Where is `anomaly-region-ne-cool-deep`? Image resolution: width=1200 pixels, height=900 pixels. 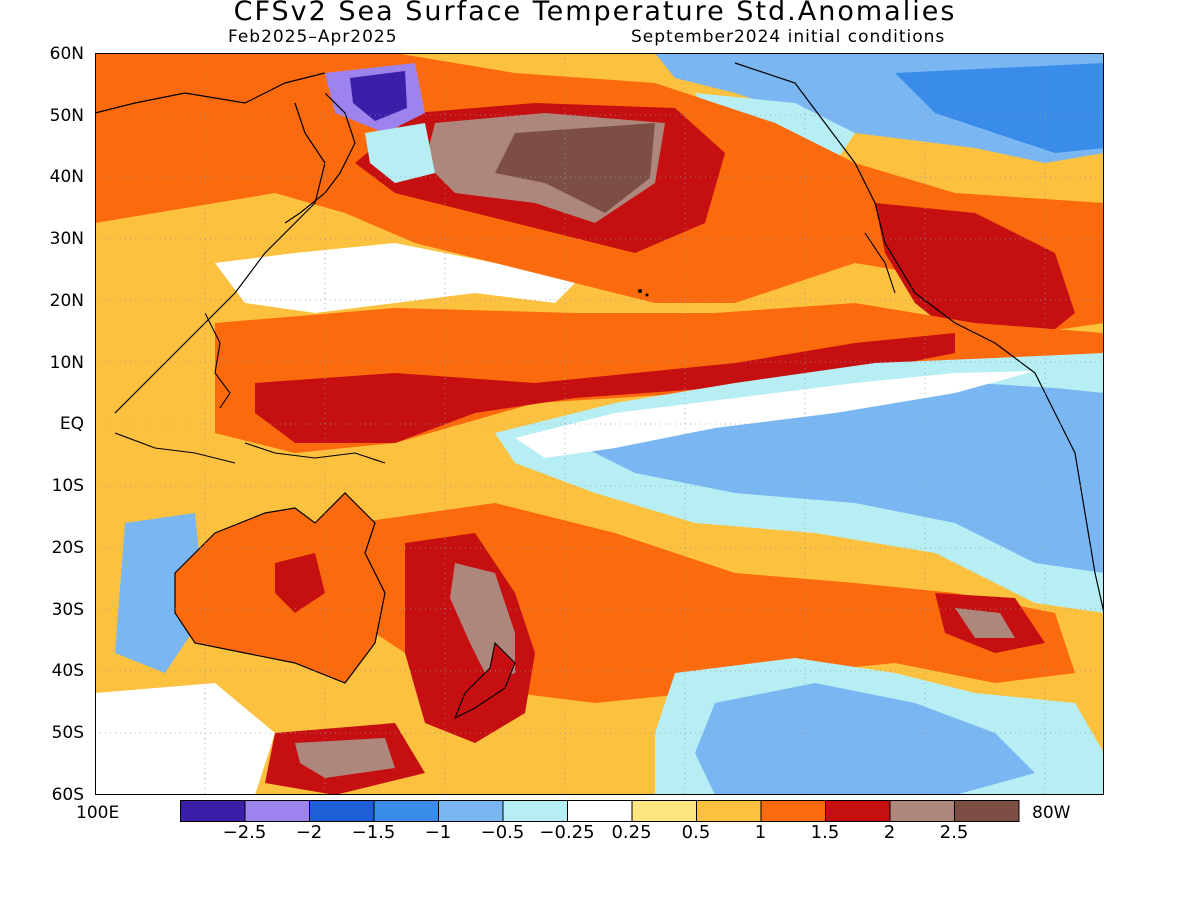 anomaly-region-ne-cool-deep is located at coordinates (999, 108).